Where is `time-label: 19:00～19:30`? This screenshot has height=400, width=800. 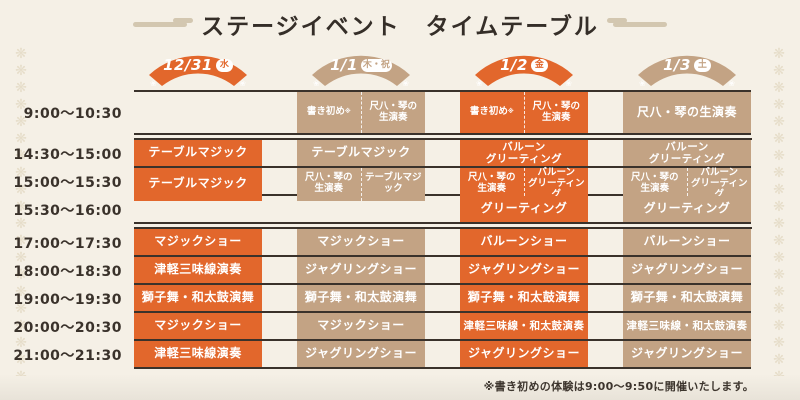
time-label: 19:00～19:30 is located at coordinates (67, 300).